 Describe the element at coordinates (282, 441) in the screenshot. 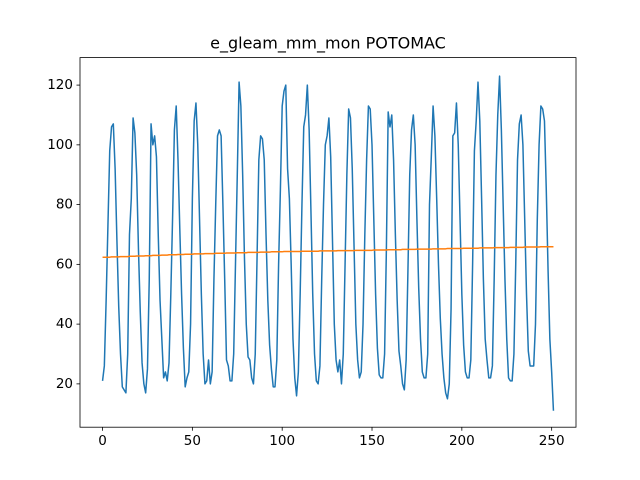

I see `x-tick-label: 100` at that location.